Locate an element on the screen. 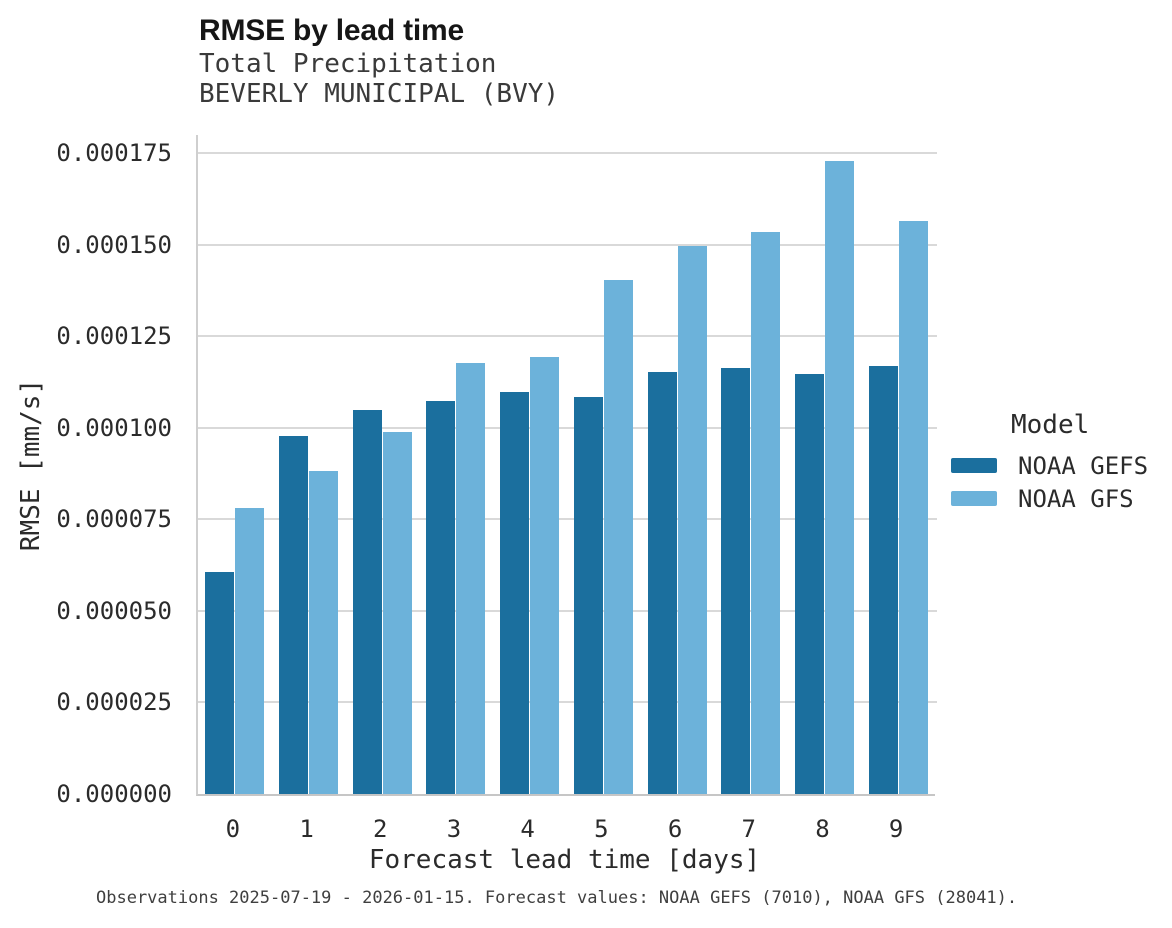  x-tick-label: 6 is located at coordinates (675, 829).